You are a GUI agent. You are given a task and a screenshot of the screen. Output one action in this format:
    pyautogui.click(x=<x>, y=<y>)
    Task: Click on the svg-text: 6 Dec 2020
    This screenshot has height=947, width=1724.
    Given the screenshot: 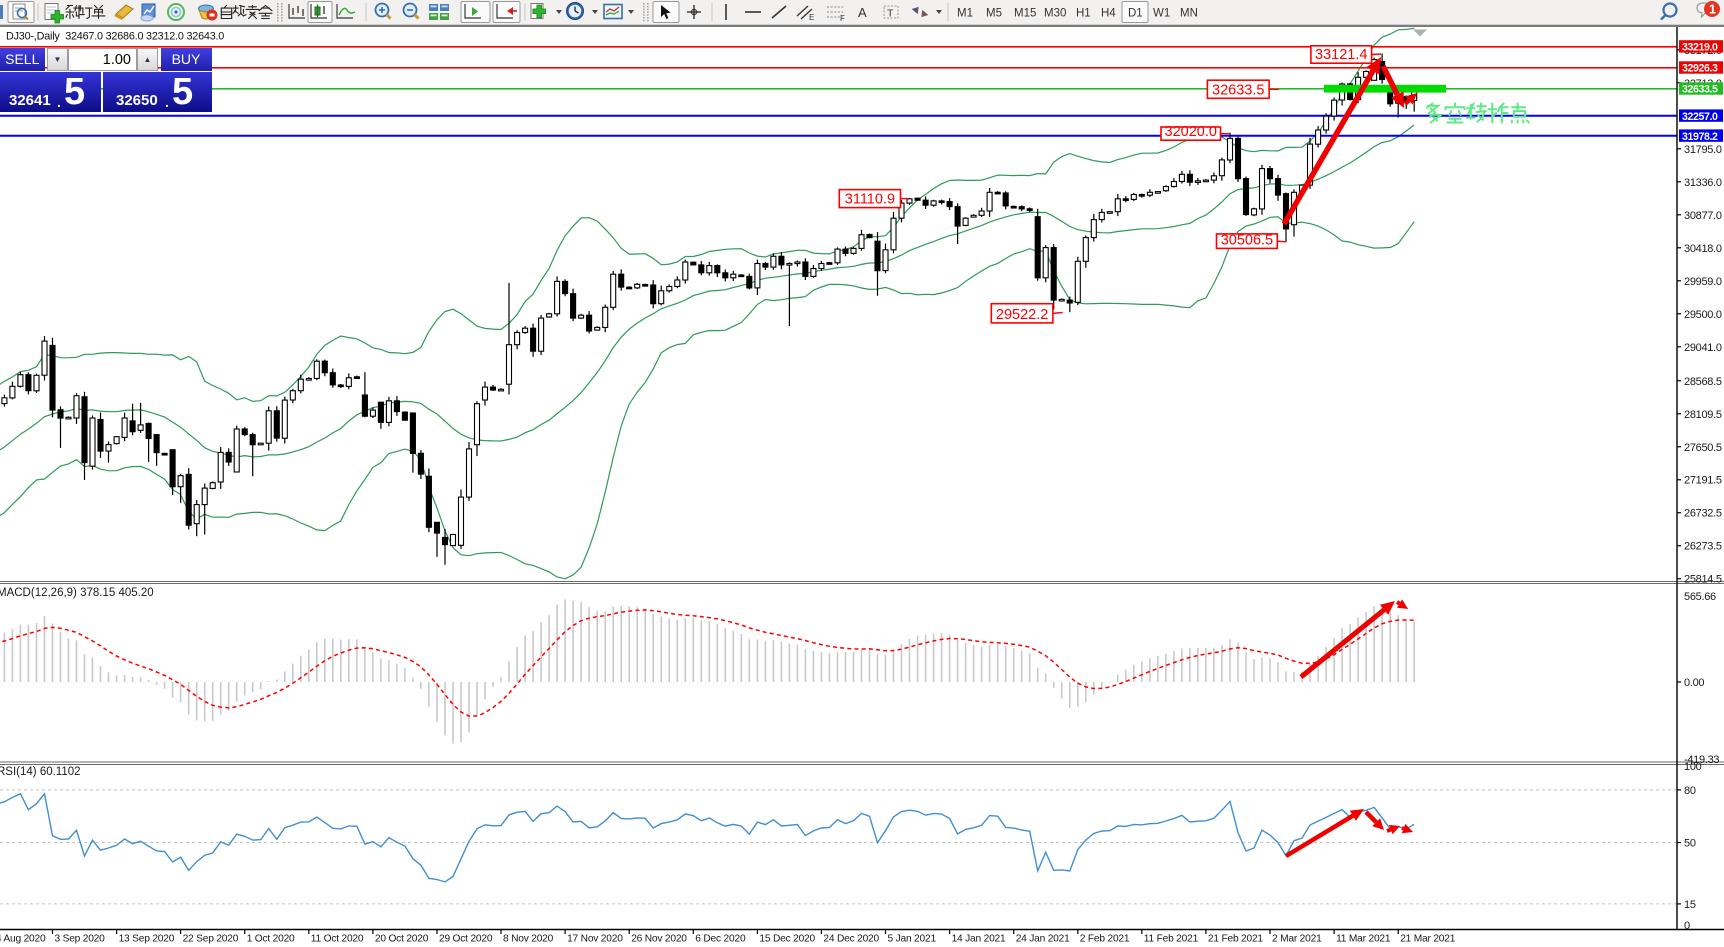 What is the action you would take?
    pyautogui.click(x=720, y=939)
    